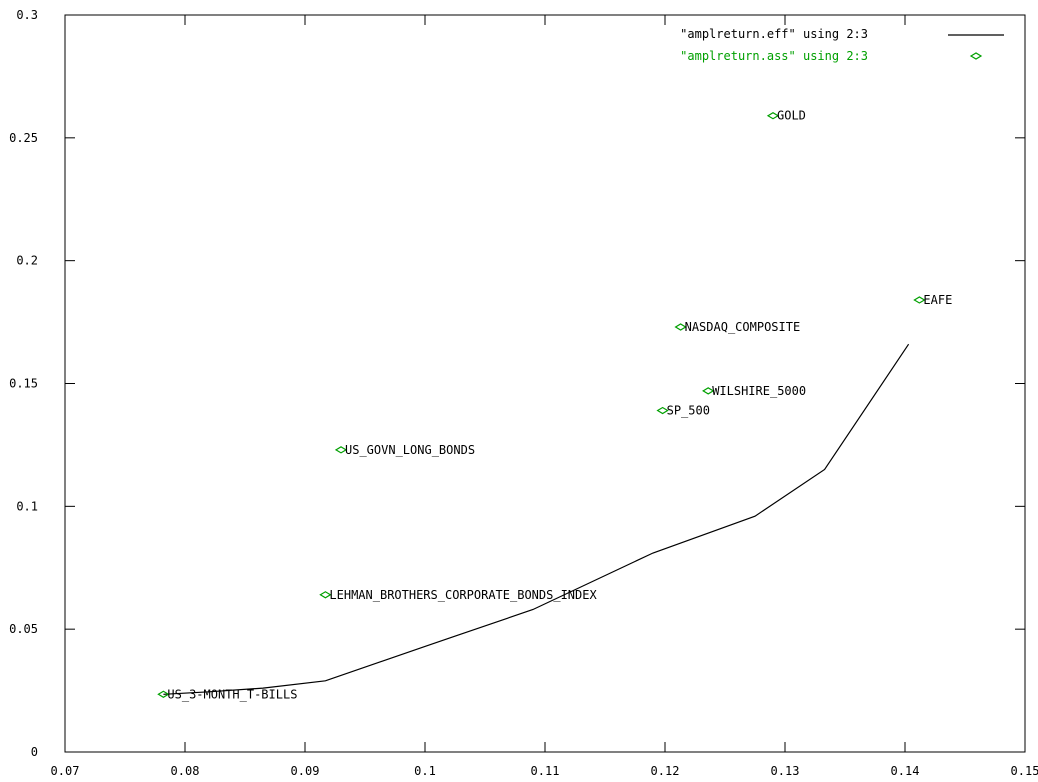  What do you see at coordinates (937, 300) in the screenshot?
I see `asset-label: EAFE` at bounding box center [937, 300].